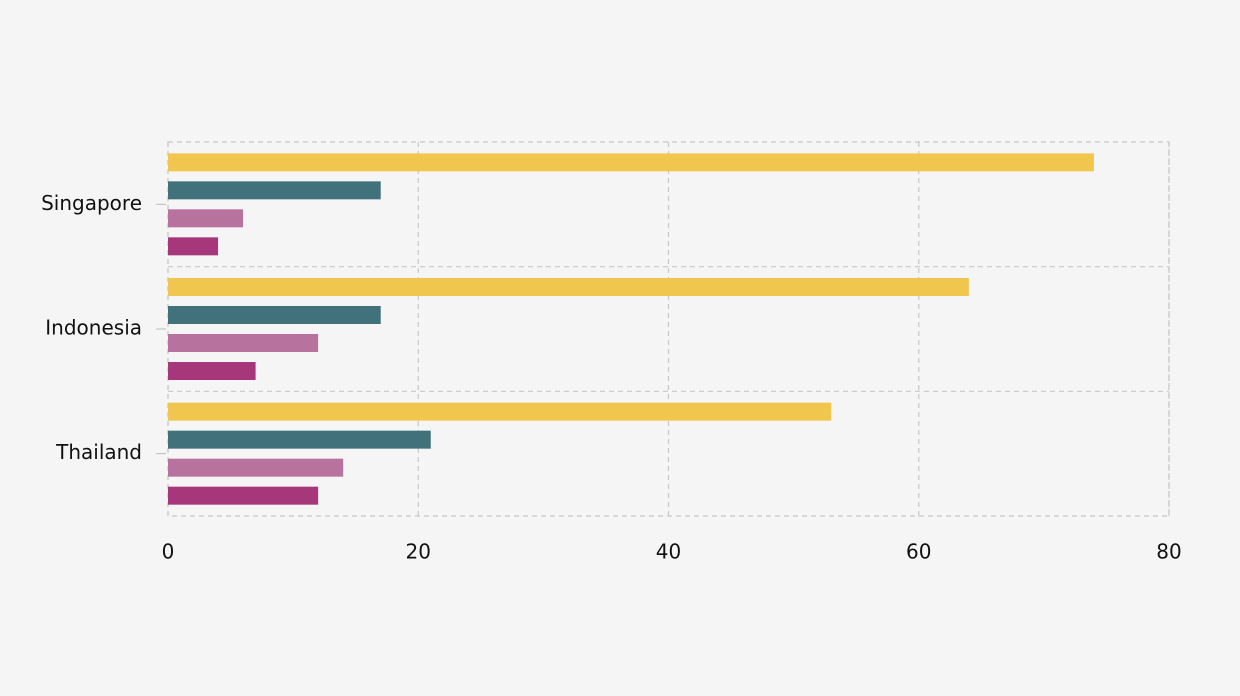 This screenshot has height=696, width=1240. What do you see at coordinates (1168, 552) in the screenshot?
I see `x-tick-label: 80` at bounding box center [1168, 552].